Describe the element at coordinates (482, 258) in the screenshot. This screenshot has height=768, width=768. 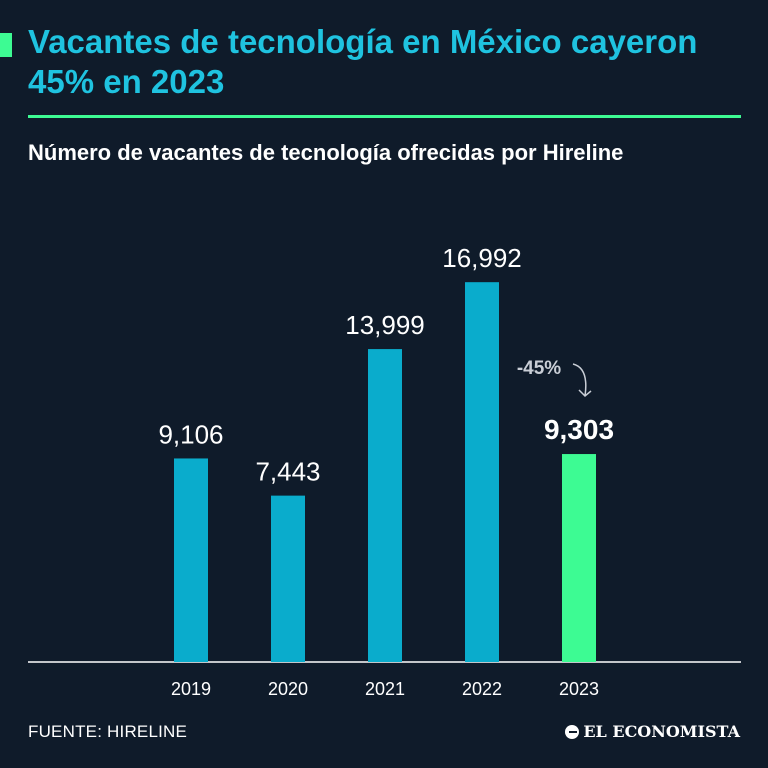
I see `value-label-2022: 16,992` at that location.